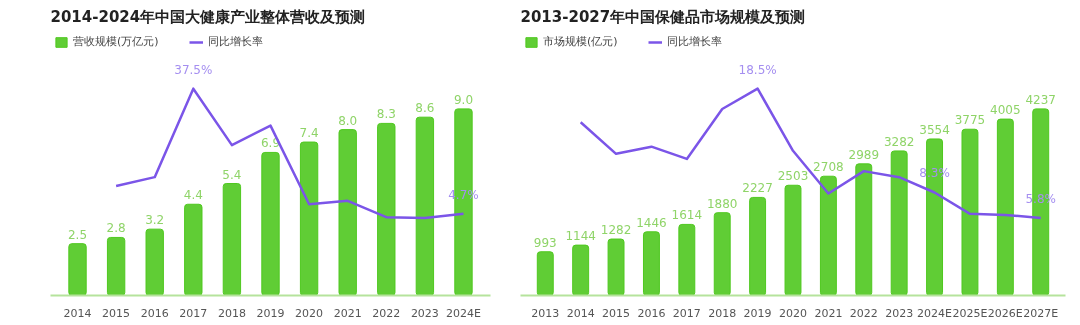 The width and height of the screenshot is (1080, 325). What do you see at coordinates (899, 141) in the screenshot?
I see `data-label: 3282` at bounding box center [899, 141].